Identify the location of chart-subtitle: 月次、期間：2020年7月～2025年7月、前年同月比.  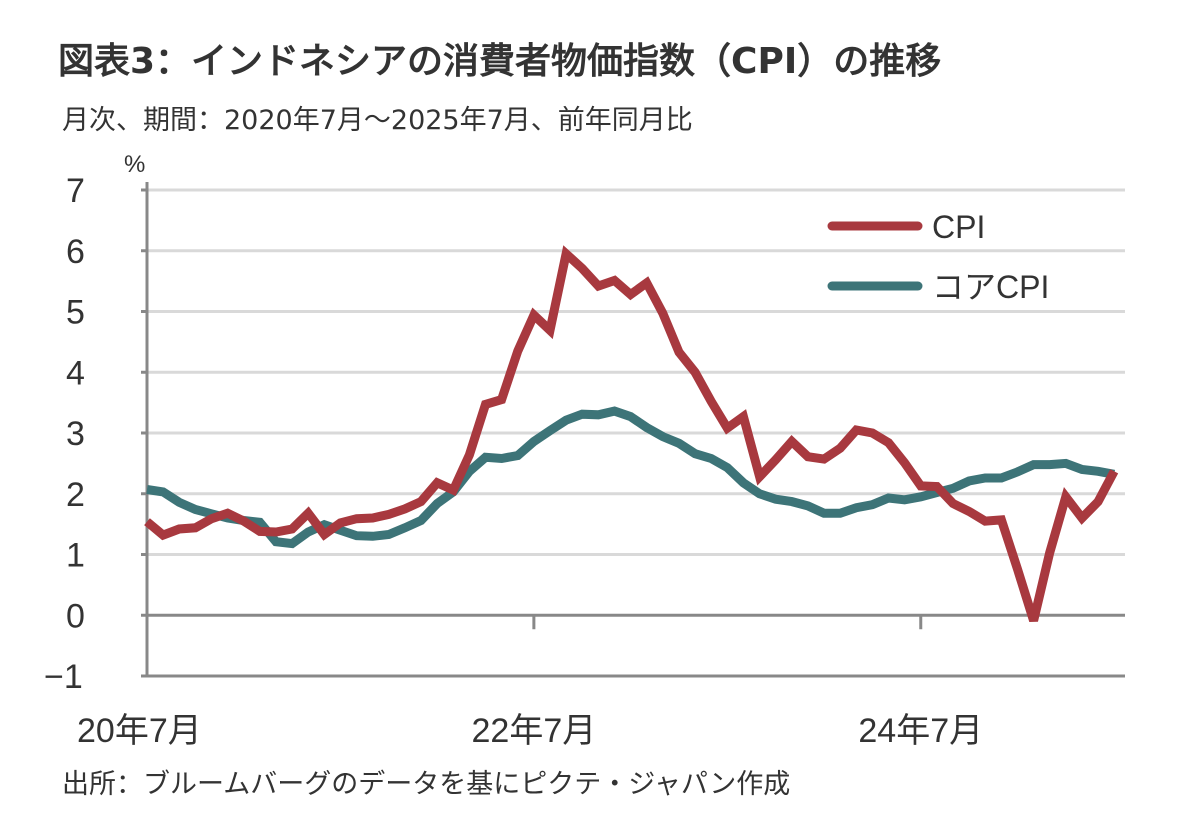
(377, 120).